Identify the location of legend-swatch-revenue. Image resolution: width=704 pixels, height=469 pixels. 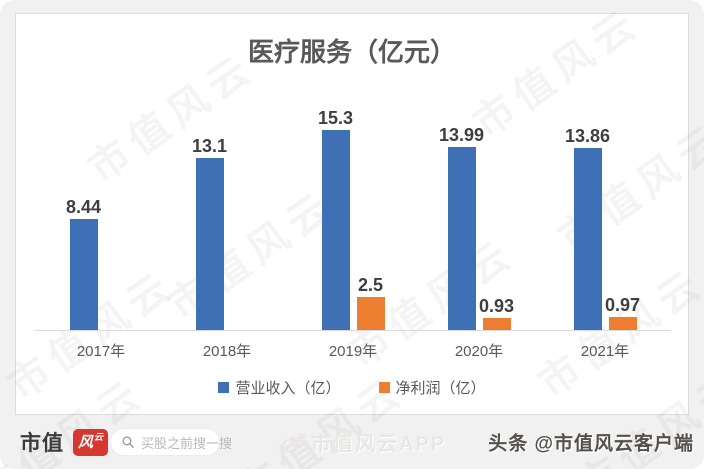
(224, 387).